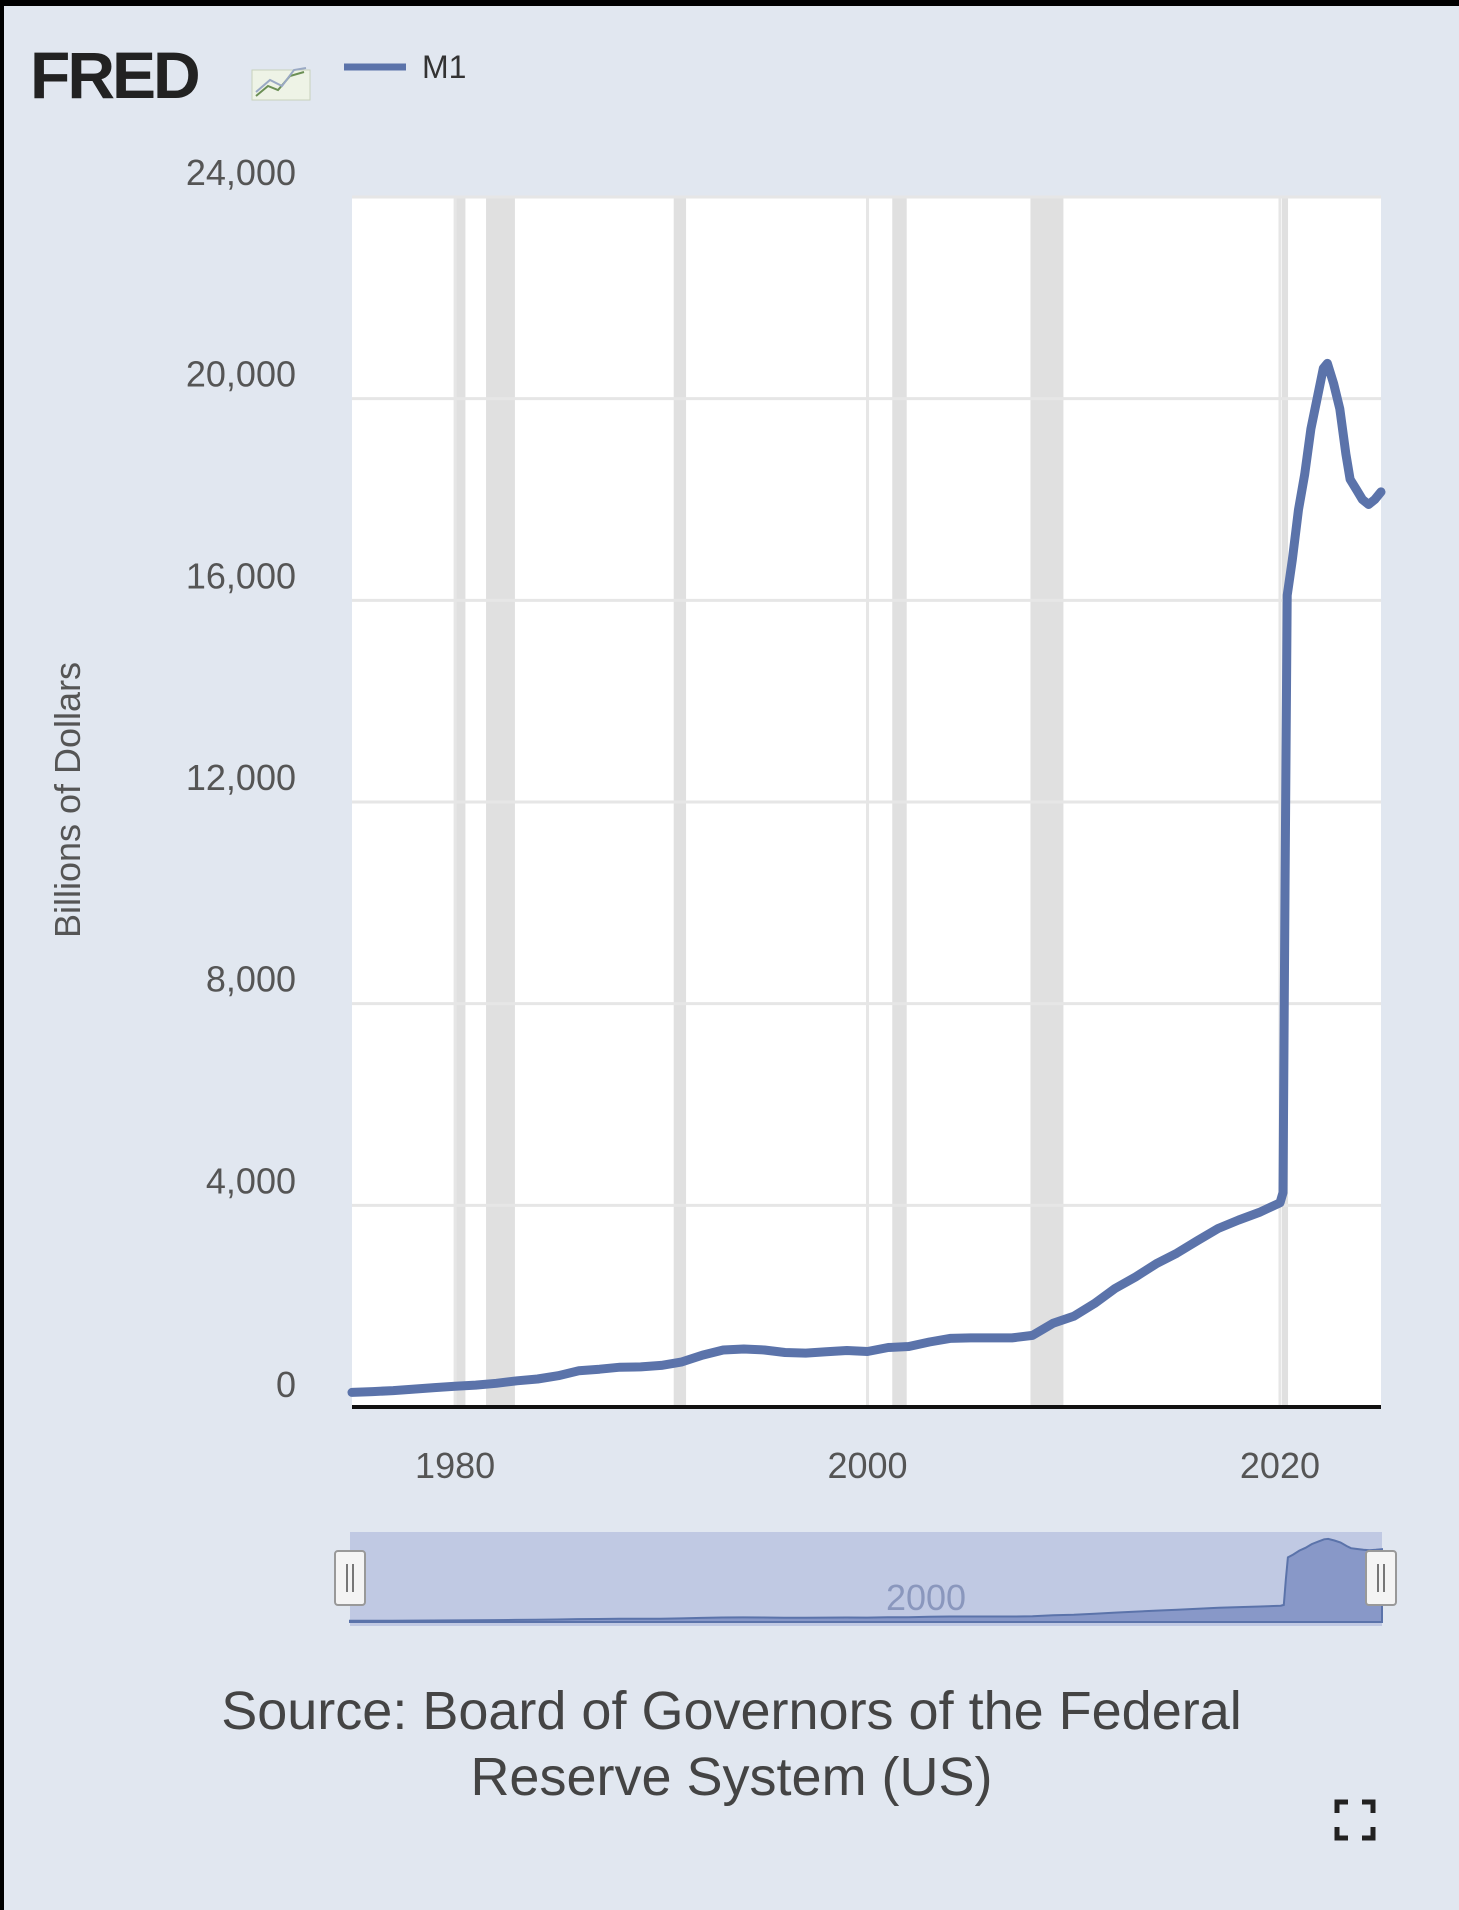 Image resolution: width=1459 pixels, height=1910 pixels. Describe the element at coordinates (731, 1777) in the screenshot. I see `source-line-2: Reserve System (US)` at that location.